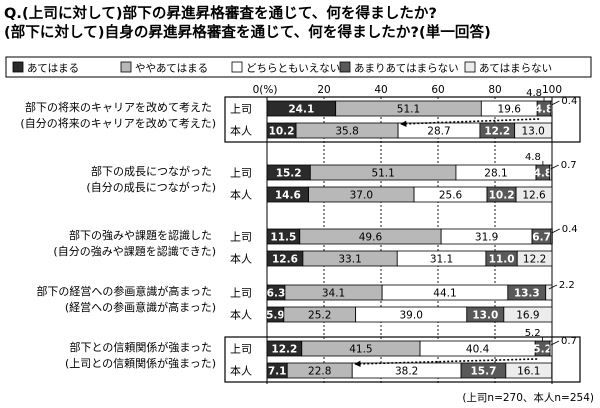 Image resolution: width=600 pixels, height=408 pixels. I want to click on category-label: 部下の強みや課題を認識した, so click(140, 235).